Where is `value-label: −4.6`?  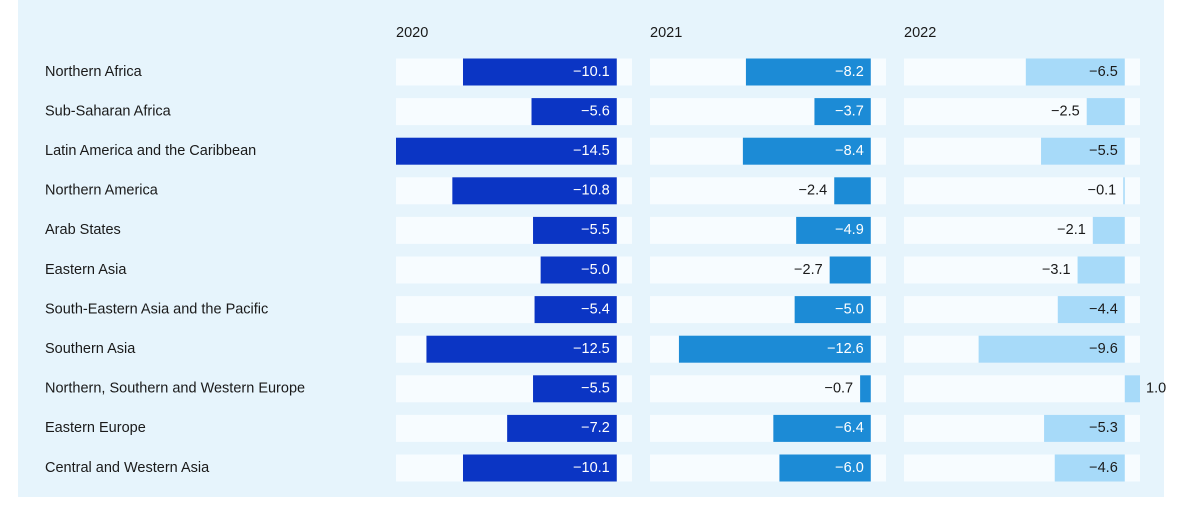
value-label: −4.6 is located at coordinates (1103, 468).